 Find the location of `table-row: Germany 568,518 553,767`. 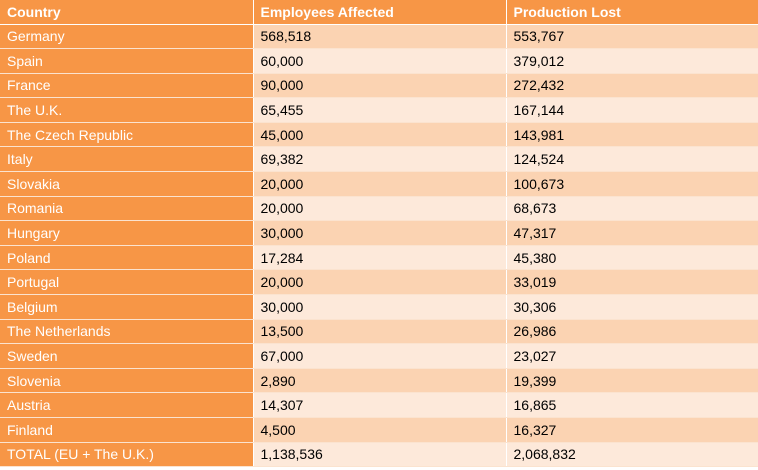

table-row: Germany 568,518 553,767 is located at coordinates (379, 37).